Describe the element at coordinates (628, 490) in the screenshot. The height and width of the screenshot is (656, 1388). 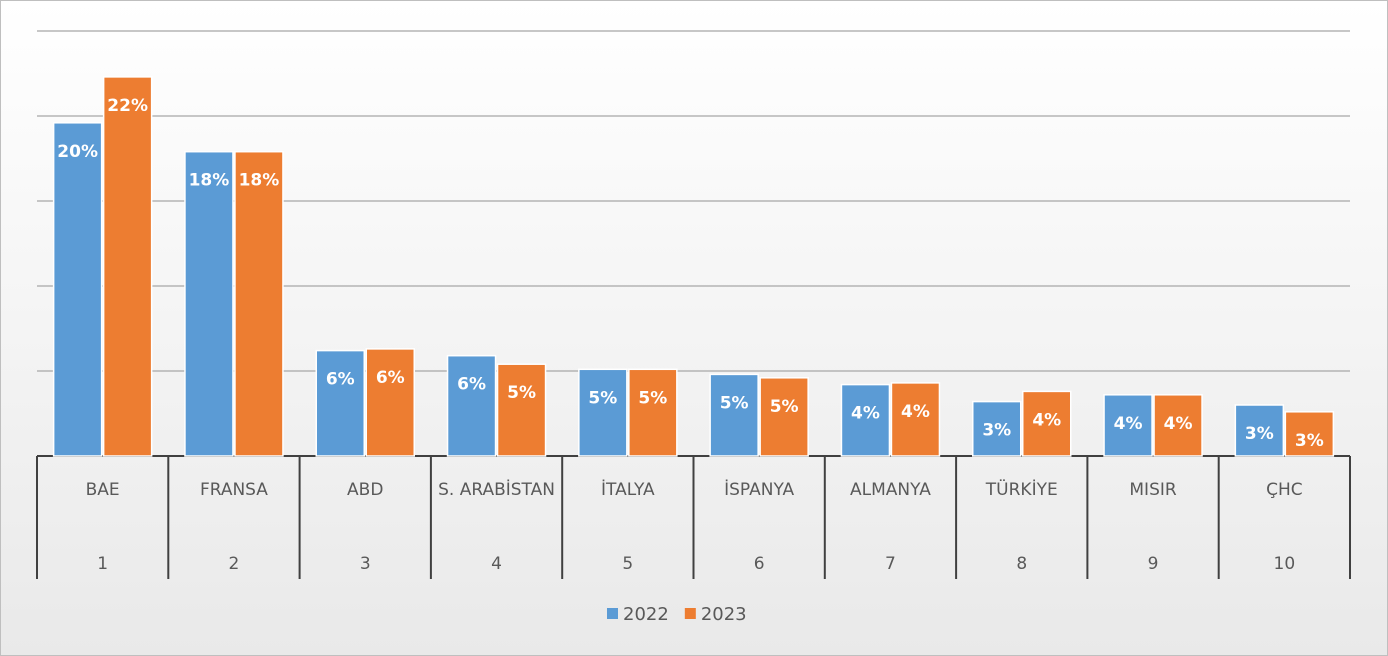
I see `x-tick-label: İTALYA` at that location.